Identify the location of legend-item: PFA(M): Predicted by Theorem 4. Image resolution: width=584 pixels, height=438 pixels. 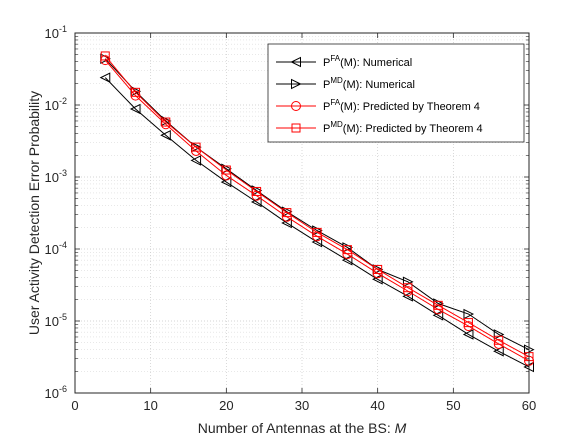
(378, 105).